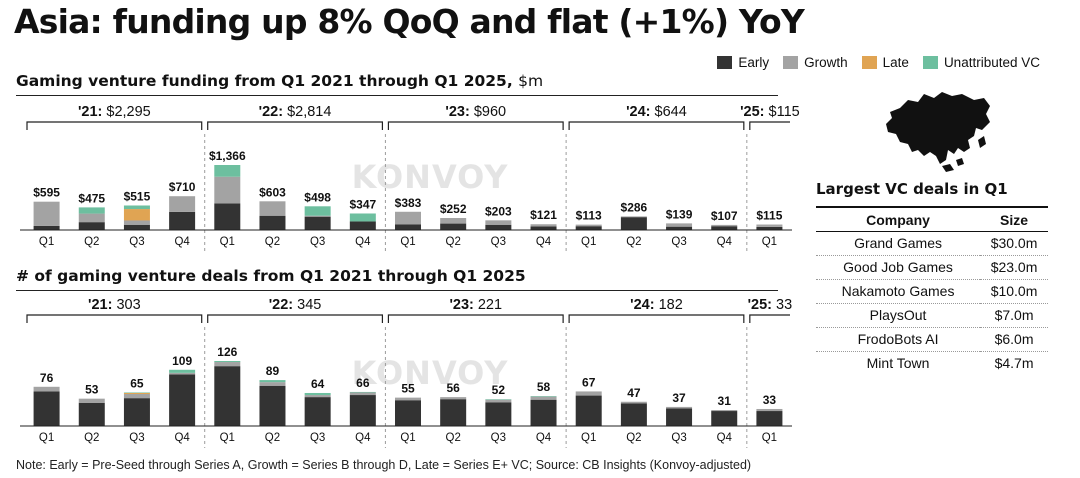 Image resolution: width=1080 pixels, height=478 pixels. What do you see at coordinates (898, 243) in the screenshot?
I see `company-cell: Grand Games` at bounding box center [898, 243].